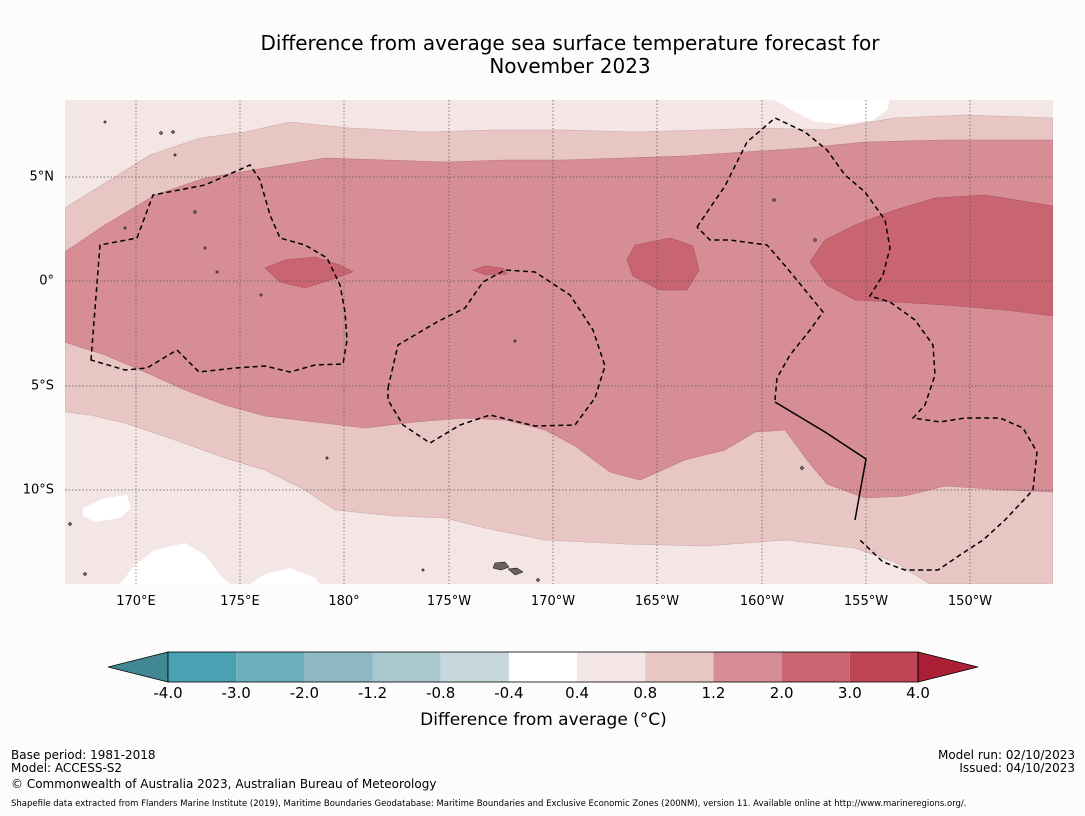 This screenshot has height=816, width=1085. Describe the element at coordinates (663, 264) in the screenshot. I see `band-20-30-patch-a` at that location.